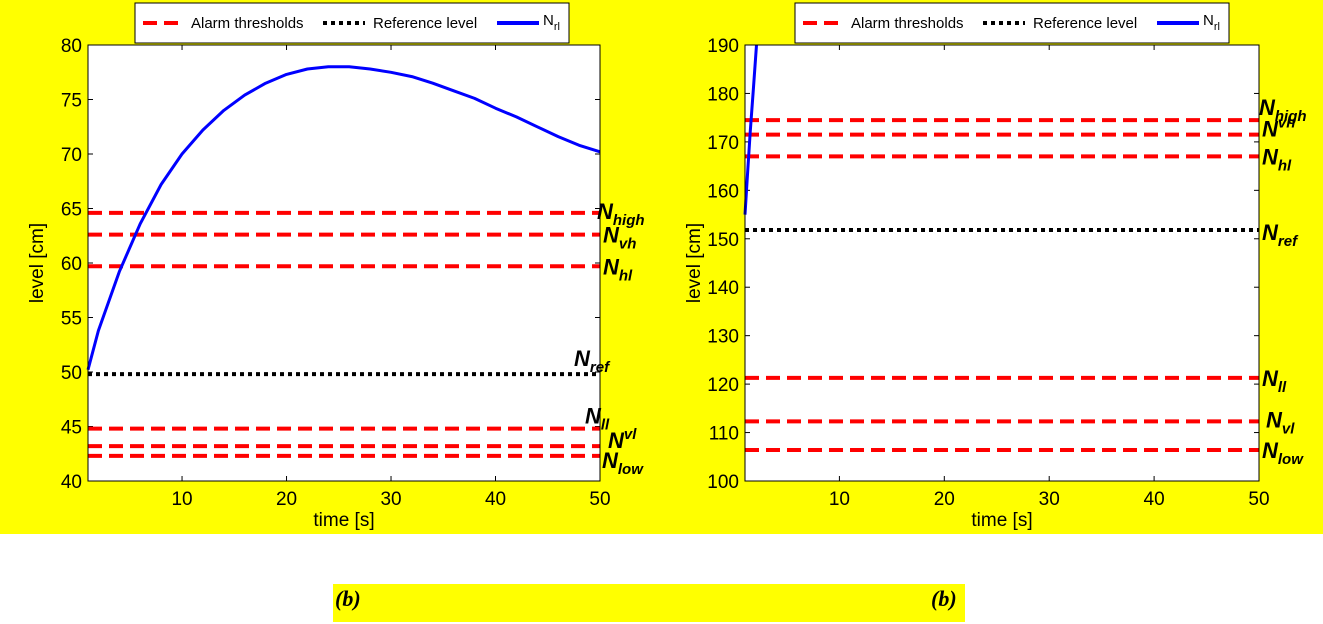 The image size is (1323, 624). What do you see at coordinates (723, 482) in the screenshot?
I see `y-tick-label: 100` at bounding box center [723, 482].